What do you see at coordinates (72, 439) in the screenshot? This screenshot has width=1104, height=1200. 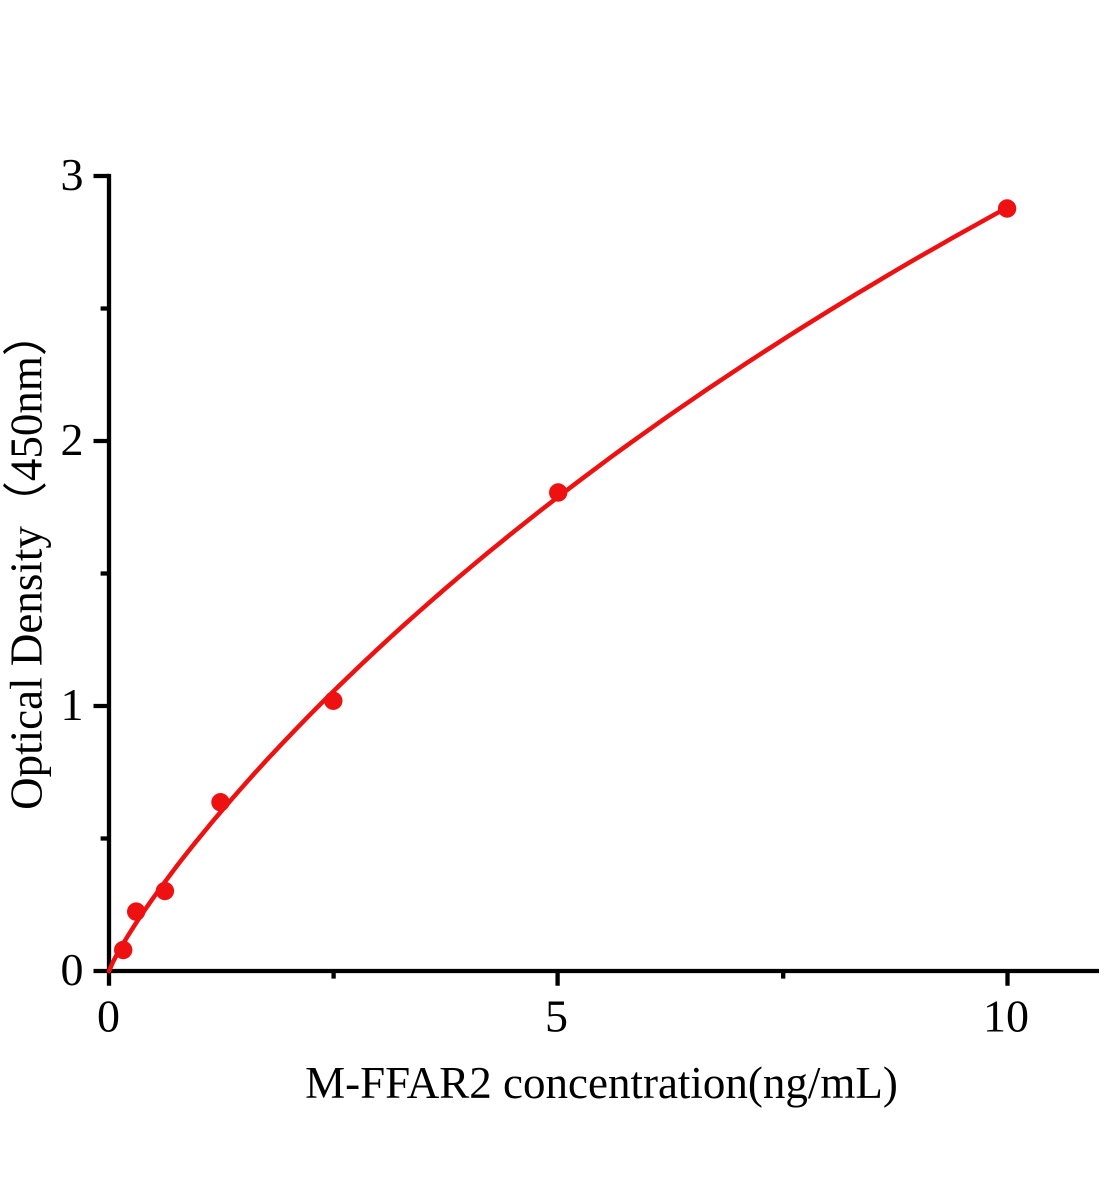 I see `svg-text: 2` at bounding box center [72, 439].